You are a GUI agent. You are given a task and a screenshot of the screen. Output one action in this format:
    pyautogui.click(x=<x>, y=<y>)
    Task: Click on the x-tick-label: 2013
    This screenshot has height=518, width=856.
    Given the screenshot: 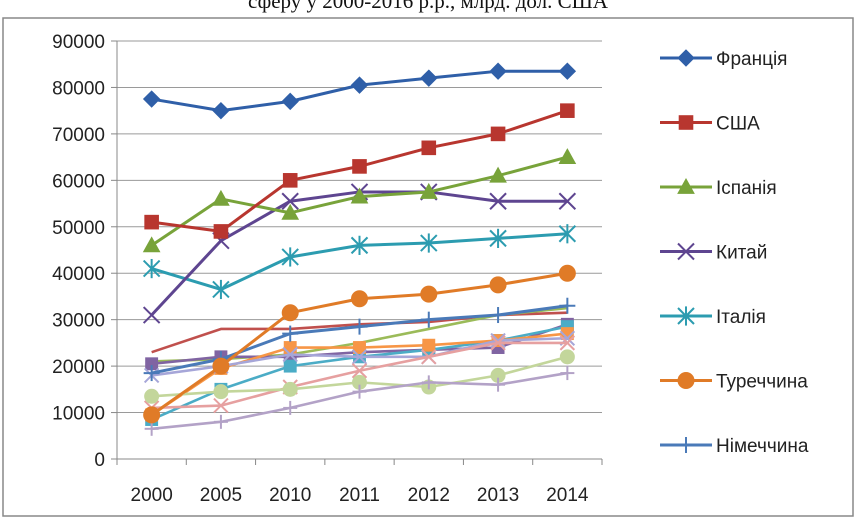 What is the action you would take?
    pyautogui.click(x=498, y=495)
    